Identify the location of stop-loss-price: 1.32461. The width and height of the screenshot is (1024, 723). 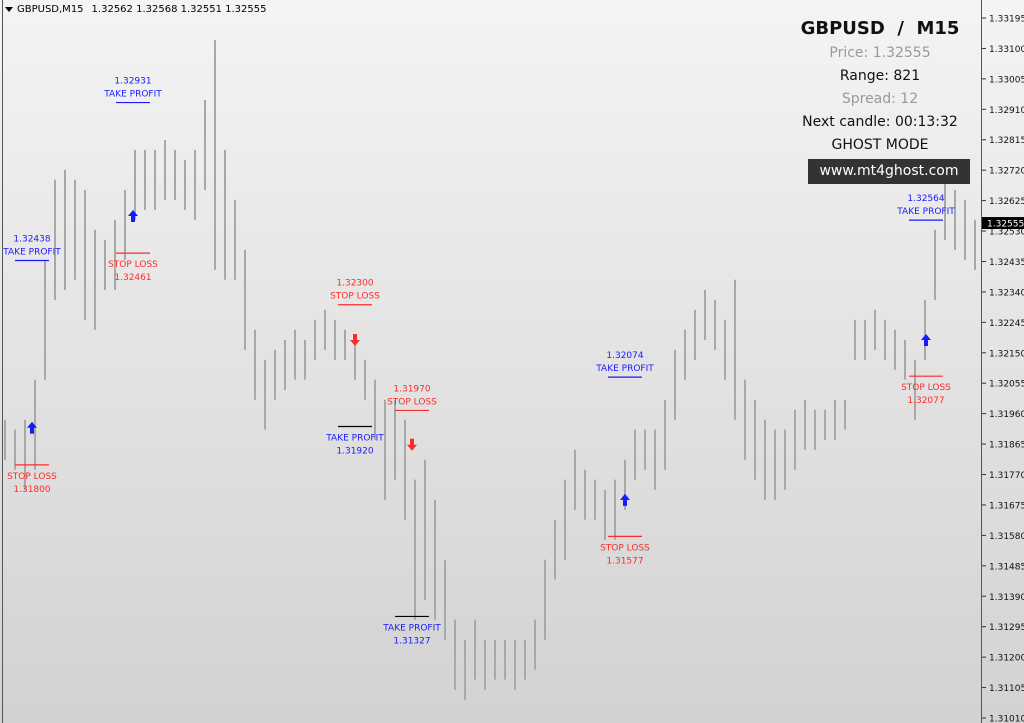
(132, 278).